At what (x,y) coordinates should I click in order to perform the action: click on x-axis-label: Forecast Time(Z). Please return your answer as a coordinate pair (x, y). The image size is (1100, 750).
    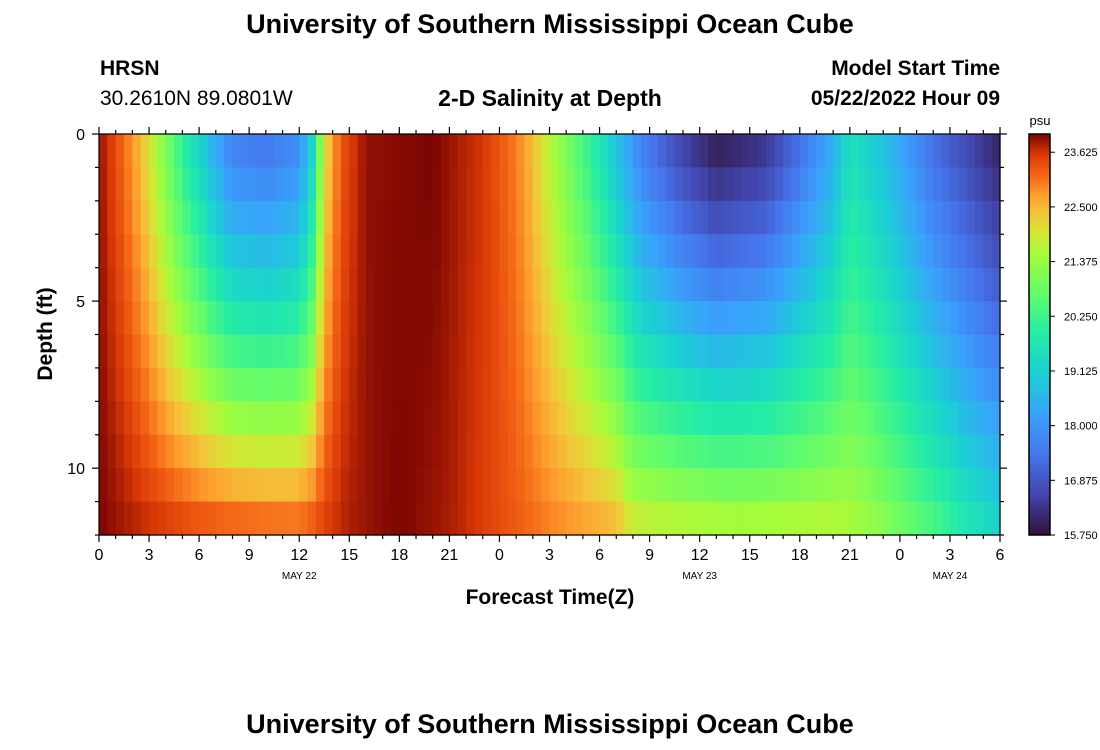
    Looking at the image, I should click on (550, 597).